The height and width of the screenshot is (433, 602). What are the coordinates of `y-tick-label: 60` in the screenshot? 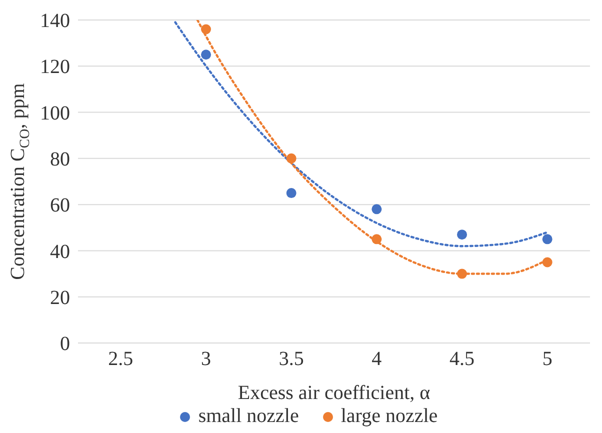 It's located at (60, 205).